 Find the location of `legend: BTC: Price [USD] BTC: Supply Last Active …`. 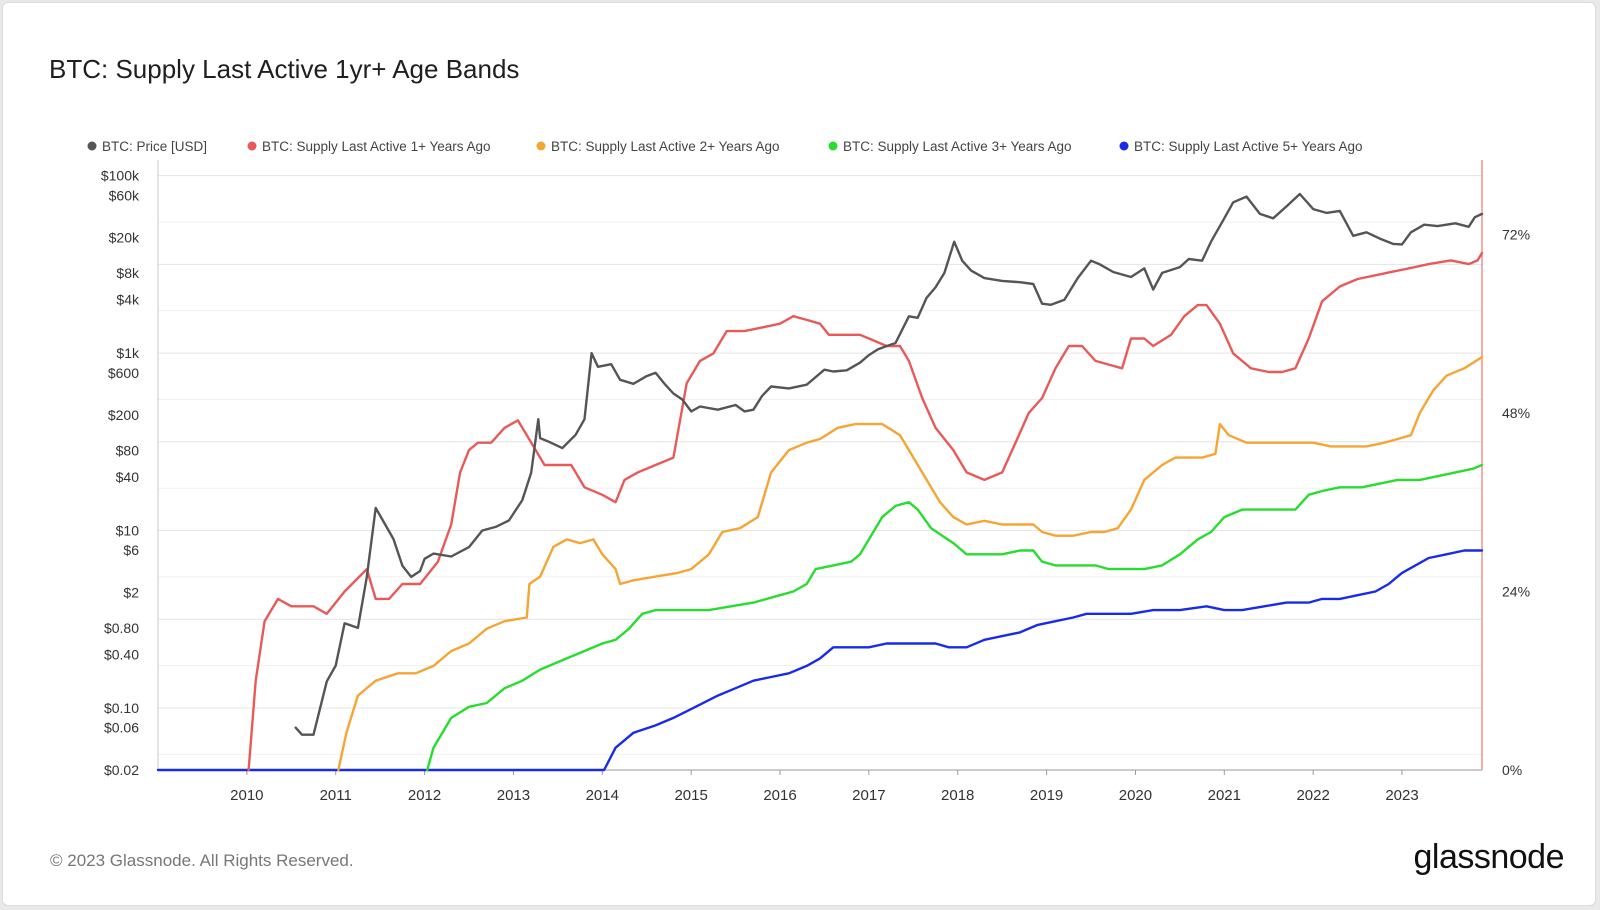

legend: BTC: Price [USD] BTC: Supply Last Active … is located at coordinates (725, 146).